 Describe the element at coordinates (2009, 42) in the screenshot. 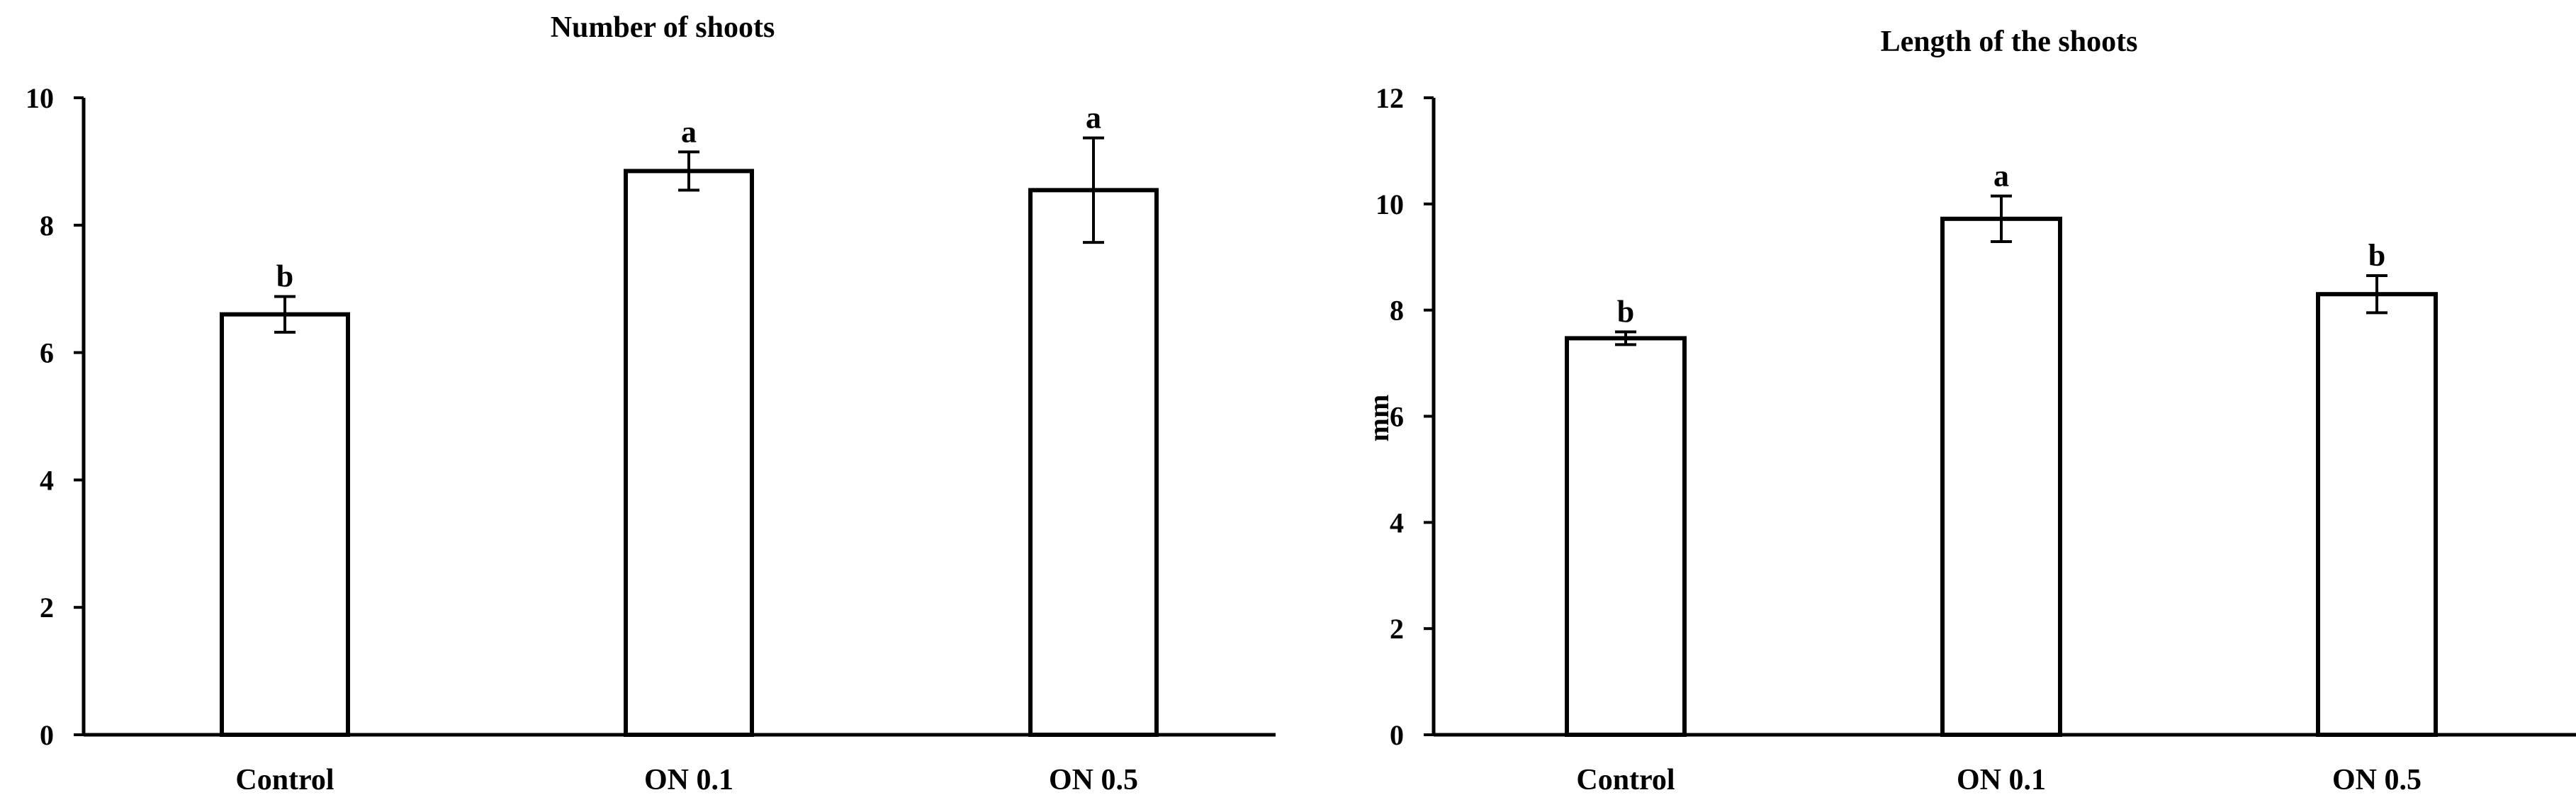

I see `chart-title: Length of the shoots` at that location.